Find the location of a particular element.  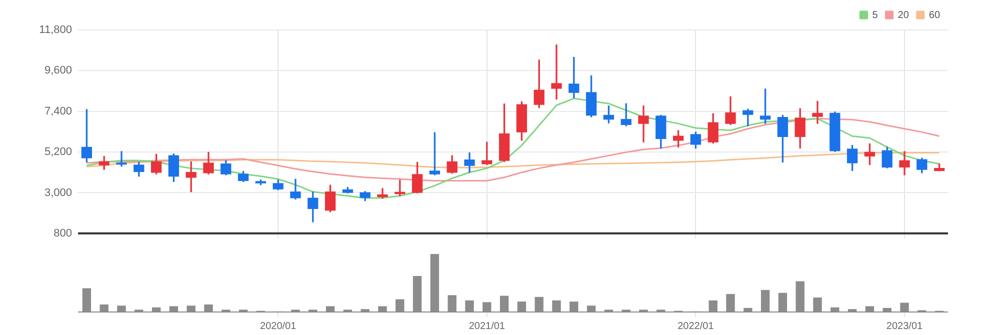

y-tick-label: 800 is located at coordinates (63, 233).